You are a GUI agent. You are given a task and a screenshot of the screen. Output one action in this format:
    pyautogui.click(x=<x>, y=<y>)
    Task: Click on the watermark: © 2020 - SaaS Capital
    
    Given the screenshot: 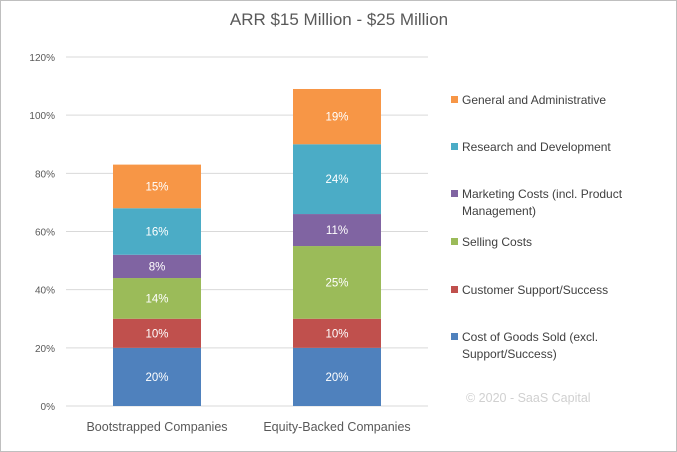 What is the action you would take?
    pyautogui.click(x=528, y=398)
    